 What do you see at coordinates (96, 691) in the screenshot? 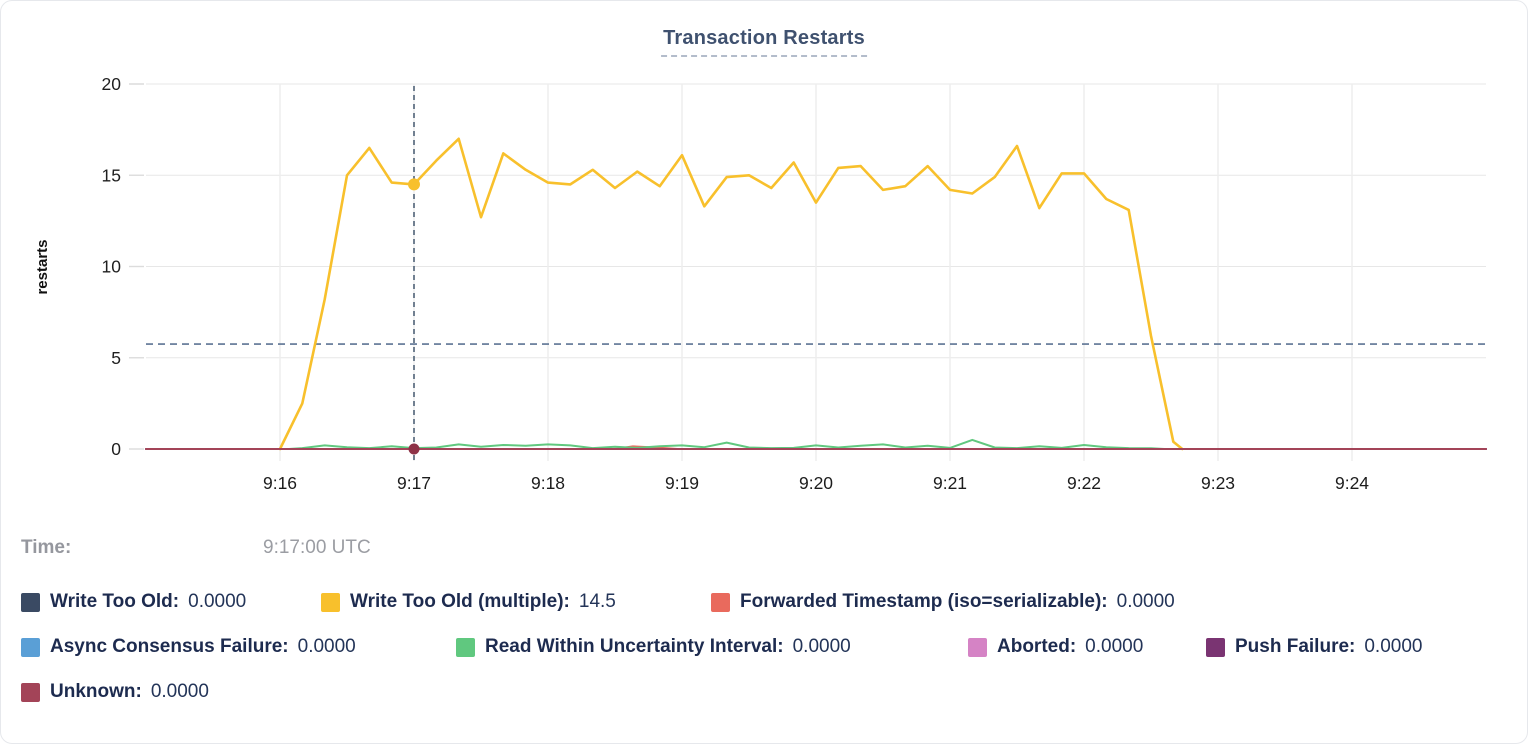
I see `legend-label: Unknown:` at bounding box center [96, 691].